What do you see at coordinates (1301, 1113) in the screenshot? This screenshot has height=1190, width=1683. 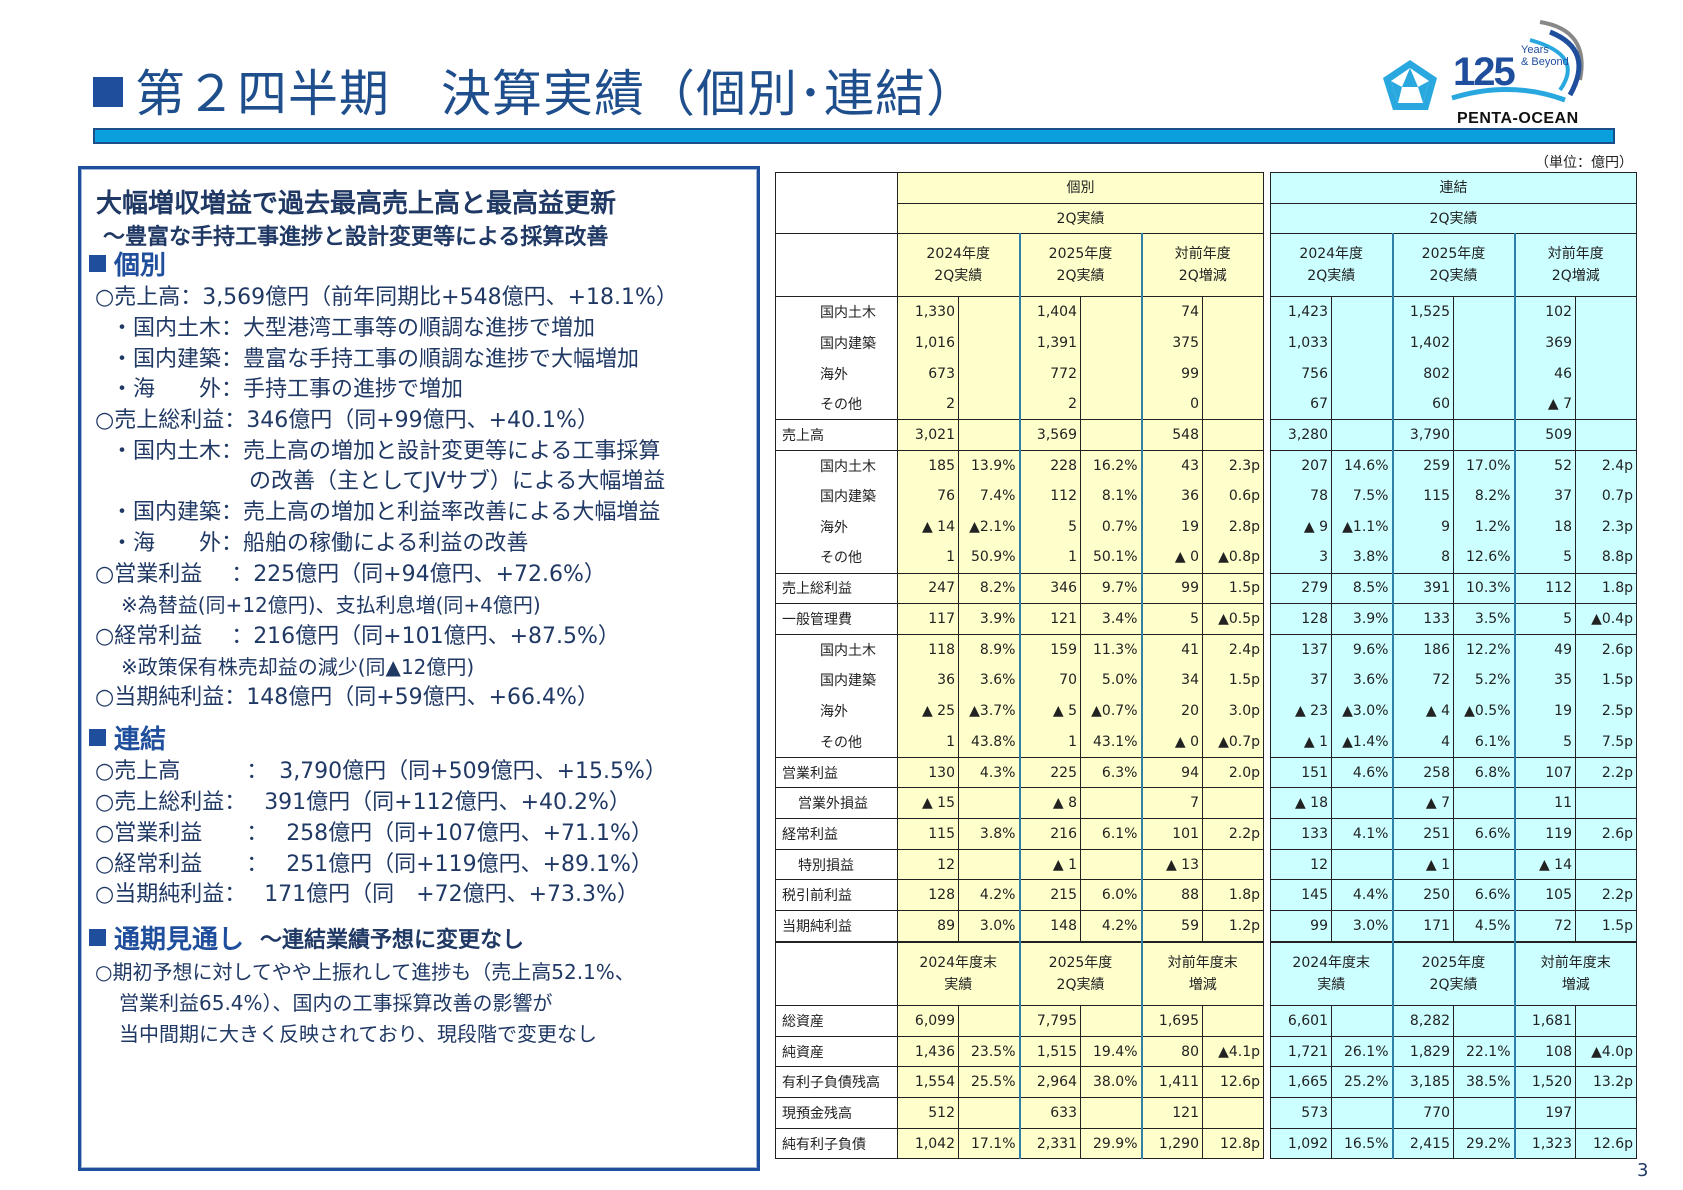 I see `value-cell: 573` at bounding box center [1301, 1113].